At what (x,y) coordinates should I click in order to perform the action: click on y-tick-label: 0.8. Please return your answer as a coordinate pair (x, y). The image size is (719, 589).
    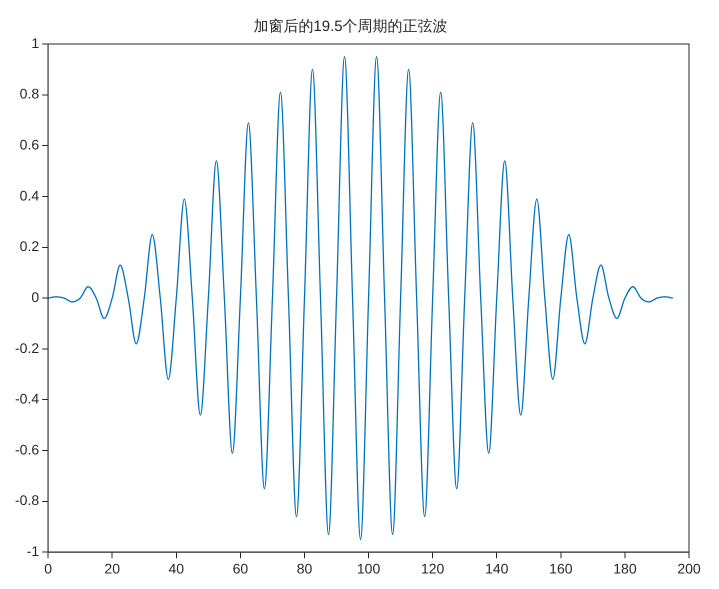
    Looking at the image, I should click on (30, 94).